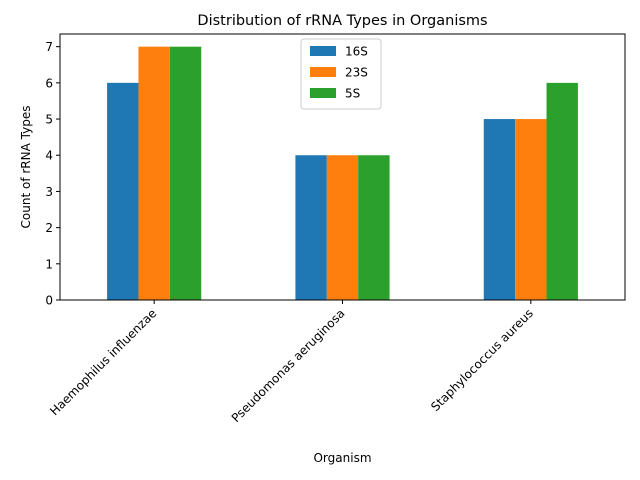  I want to click on legend: 16S 23S 5S, so click(341, 74).